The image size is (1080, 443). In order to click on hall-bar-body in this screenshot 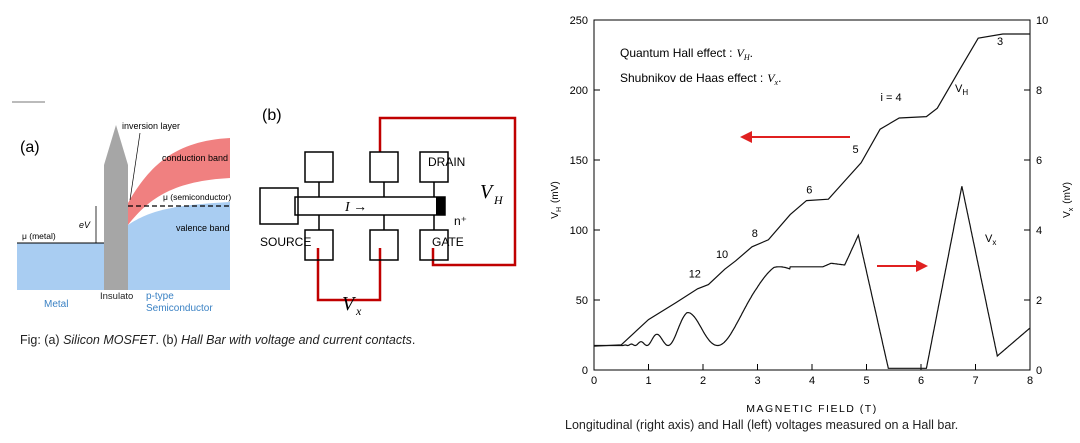, I will do `click(354, 206)`.